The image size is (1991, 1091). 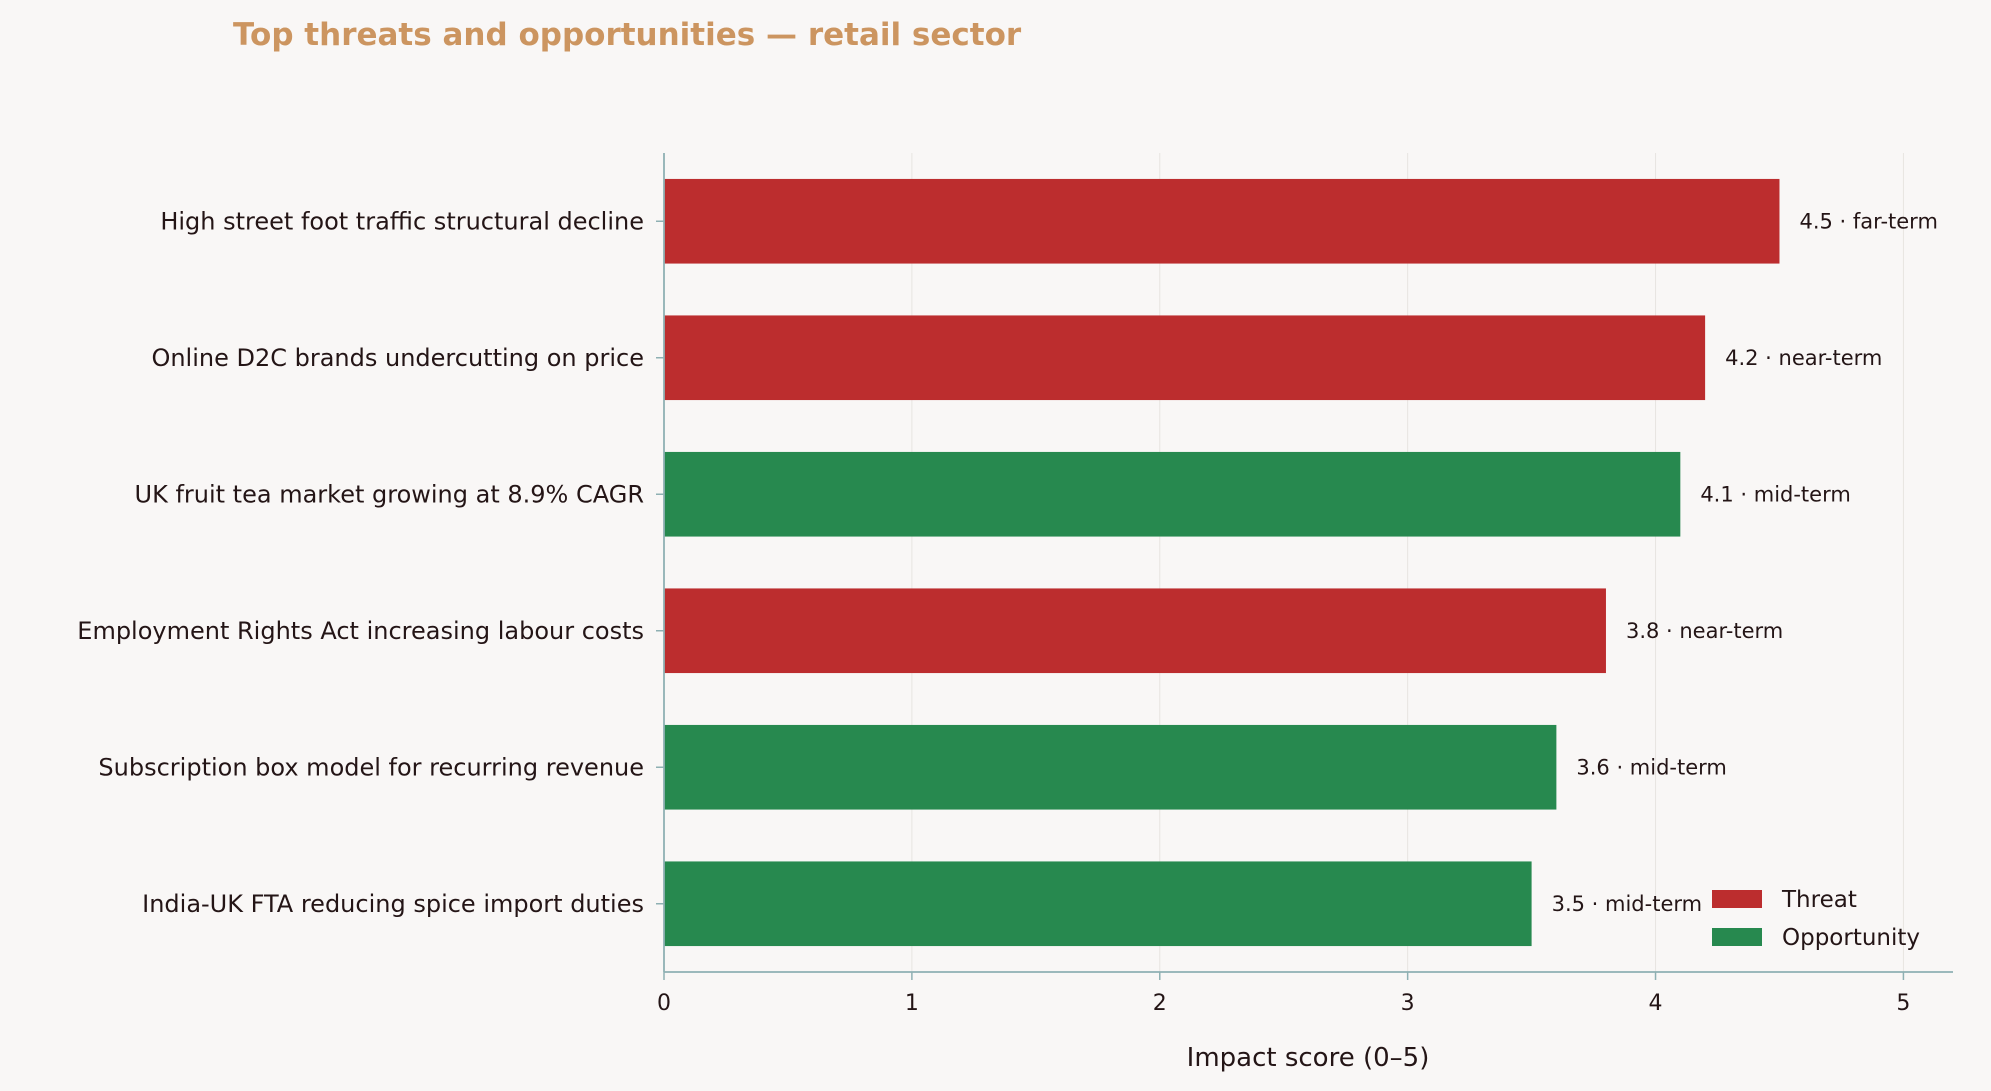 What do you see at coordinates (664, 1003) in the screenshot?
I see `x-tick-label-0: 0` at bounding box center [664, 1003].